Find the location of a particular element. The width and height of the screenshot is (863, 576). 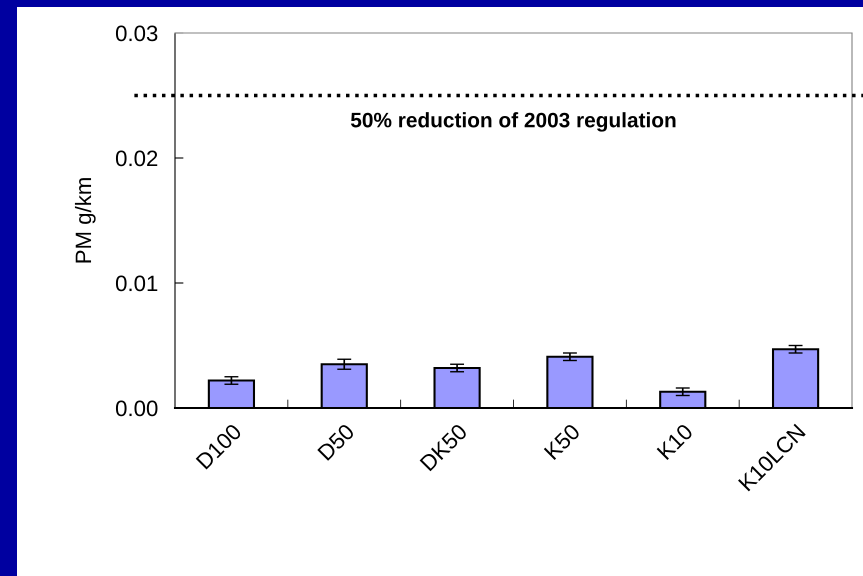

text: 0.00 is located at coordinates (137, 408).